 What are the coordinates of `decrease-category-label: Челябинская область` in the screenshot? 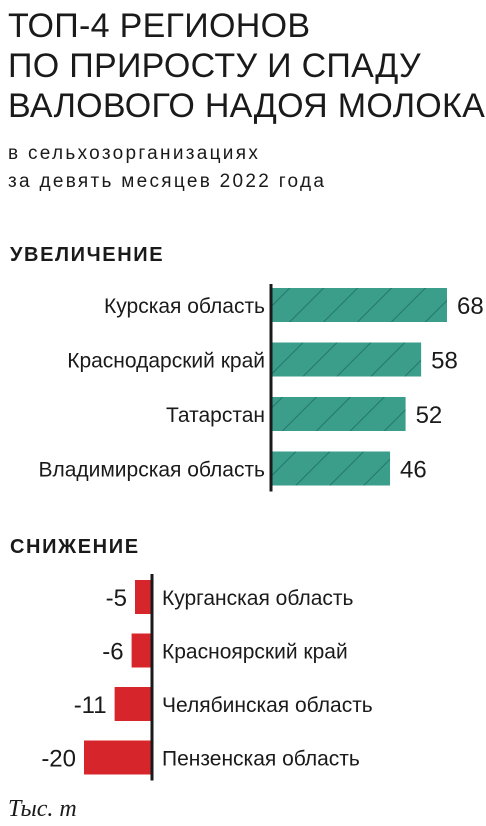 It's located at (267, 705).